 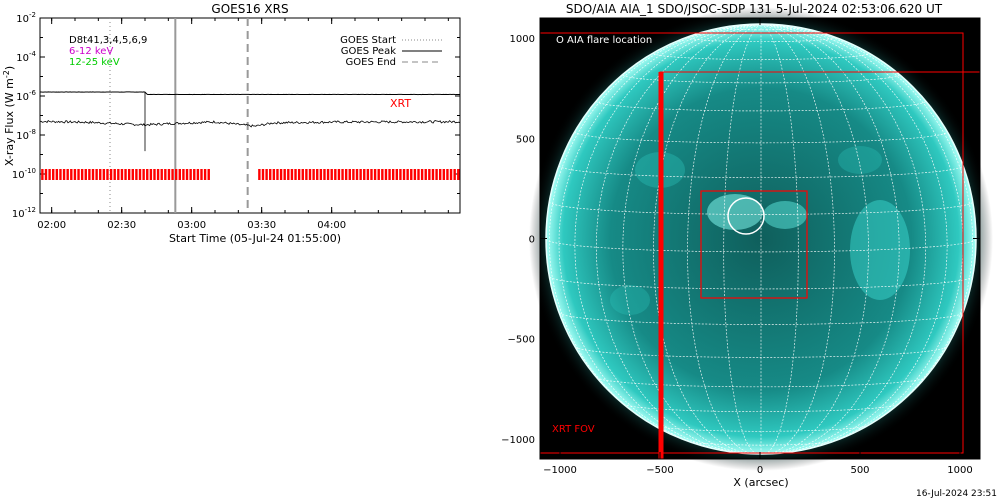 I want to click on aia-y-tick-label: 500, so click(x=525, y=139).